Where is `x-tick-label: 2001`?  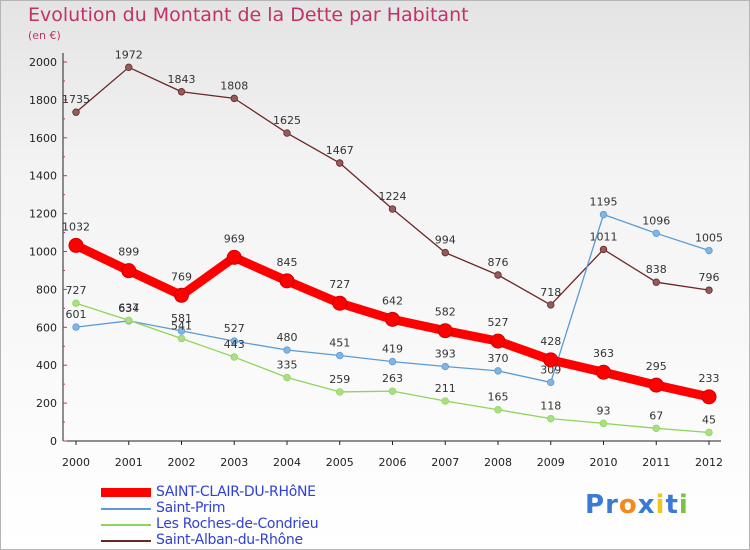
x-tick-label: 2001 is located at coordinates (129, 462).